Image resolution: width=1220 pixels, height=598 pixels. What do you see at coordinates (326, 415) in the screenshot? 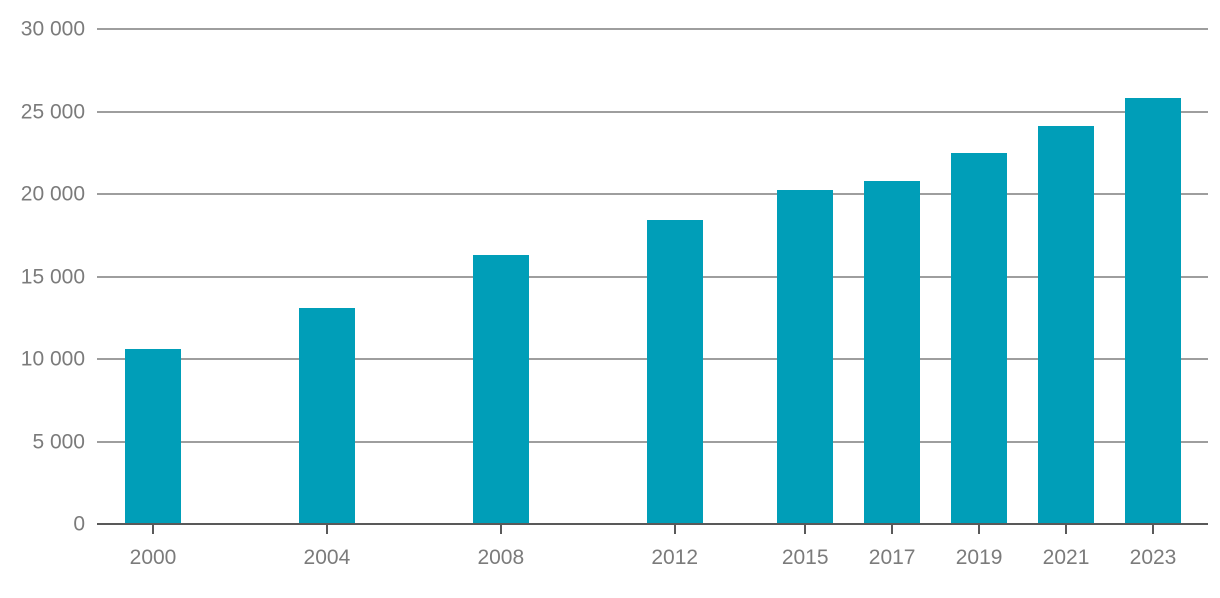
I see `bar-2004` at bounding box center [326, 415].